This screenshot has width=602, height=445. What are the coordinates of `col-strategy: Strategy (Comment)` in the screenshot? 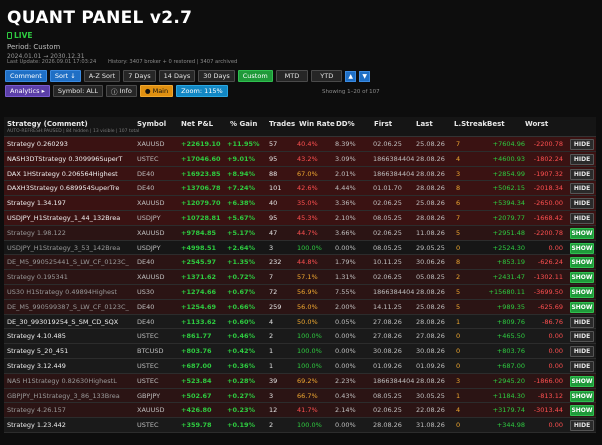 It's located at (47, 124).